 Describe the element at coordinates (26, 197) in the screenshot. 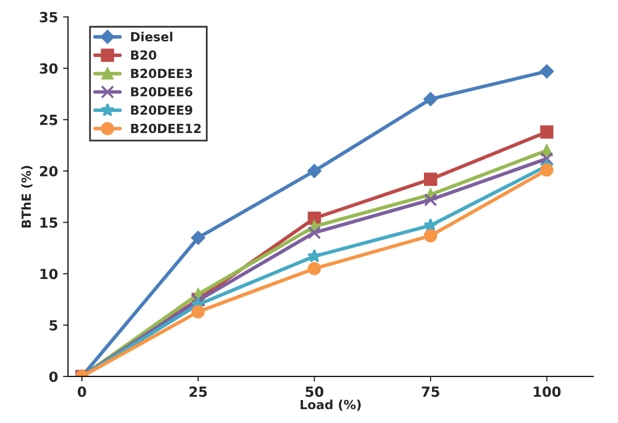

I see `y-axis-title: BThE (%)` at that location.